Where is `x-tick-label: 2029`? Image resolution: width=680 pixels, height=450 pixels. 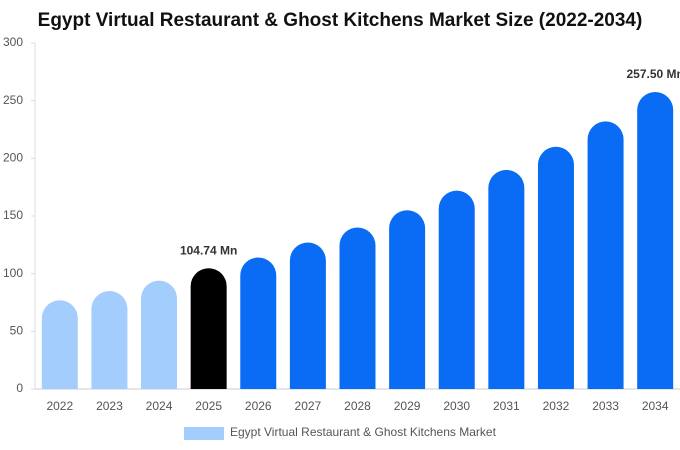
x-tick-label: 2029 is located at coordinates (407, 406).